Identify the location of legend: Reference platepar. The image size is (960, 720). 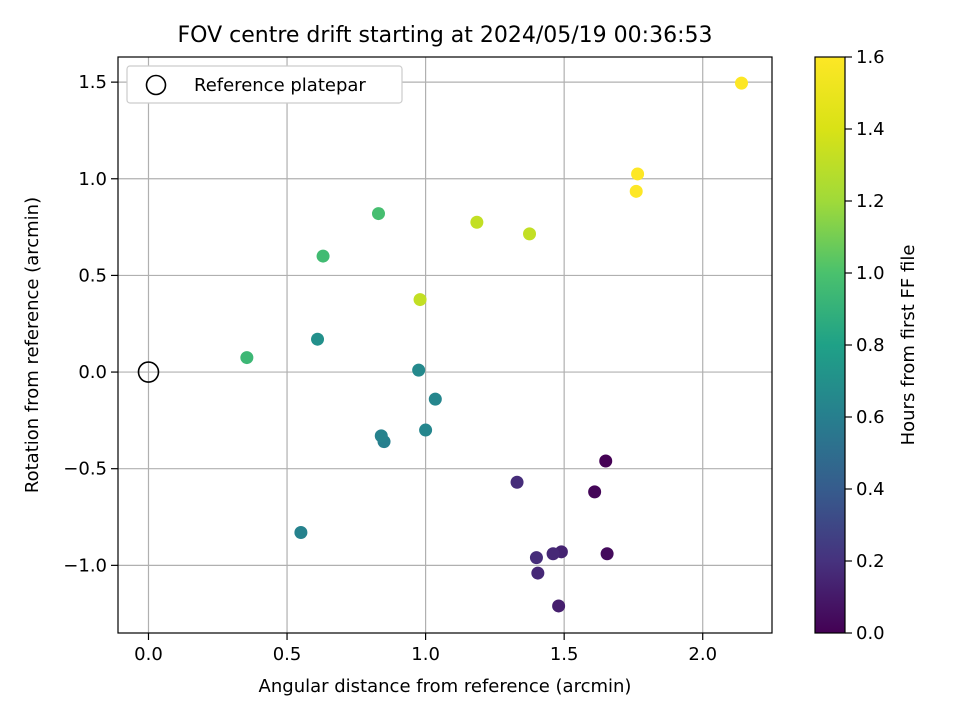
(264, 84).